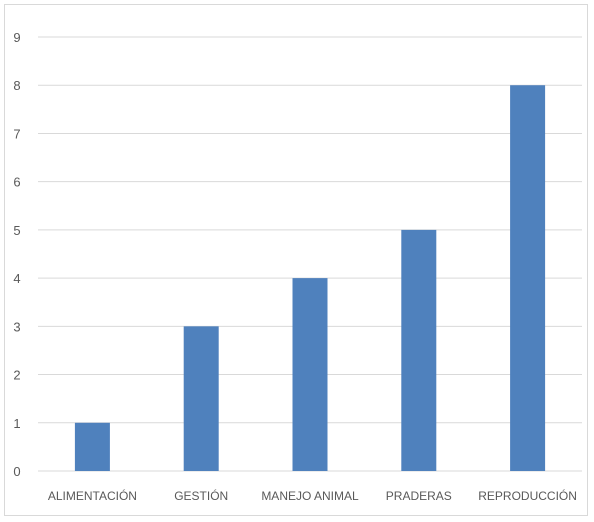 The height and width of the screenshot is (522, 594). What do you see at coordinates (419, 496) in the screenshot?
I see `x-tick-label: PRADERAS` at bounding box center [419, 496].